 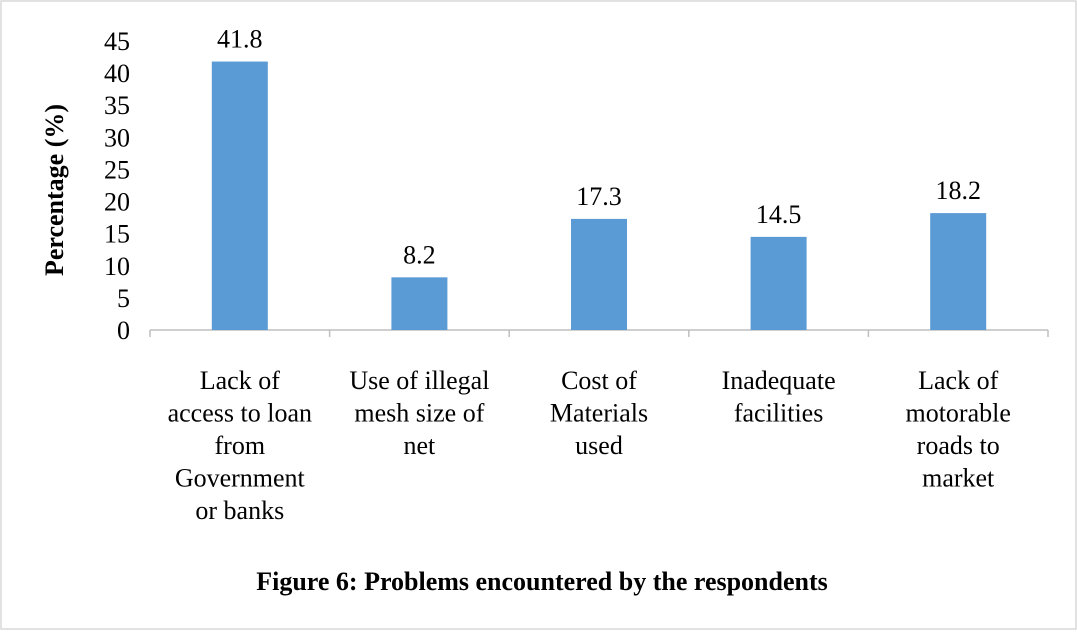 I want to click on y-tick-label: 20, so click(x=117, y=202).